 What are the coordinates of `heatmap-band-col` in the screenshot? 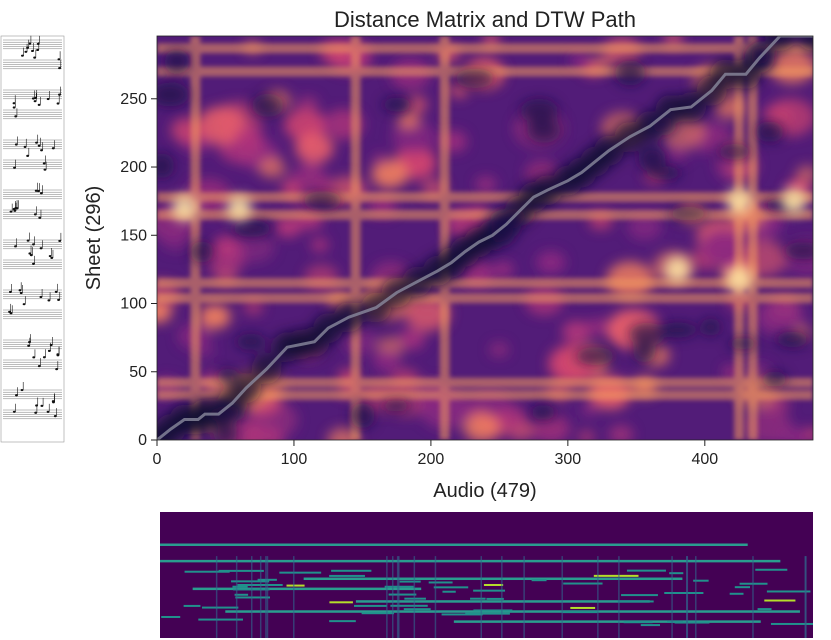 It's located at (739, 238).